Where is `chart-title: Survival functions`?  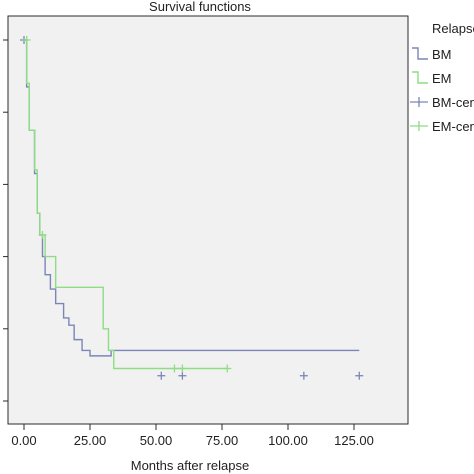 chart-title: Survival functions is located at coordinates (200, 7).